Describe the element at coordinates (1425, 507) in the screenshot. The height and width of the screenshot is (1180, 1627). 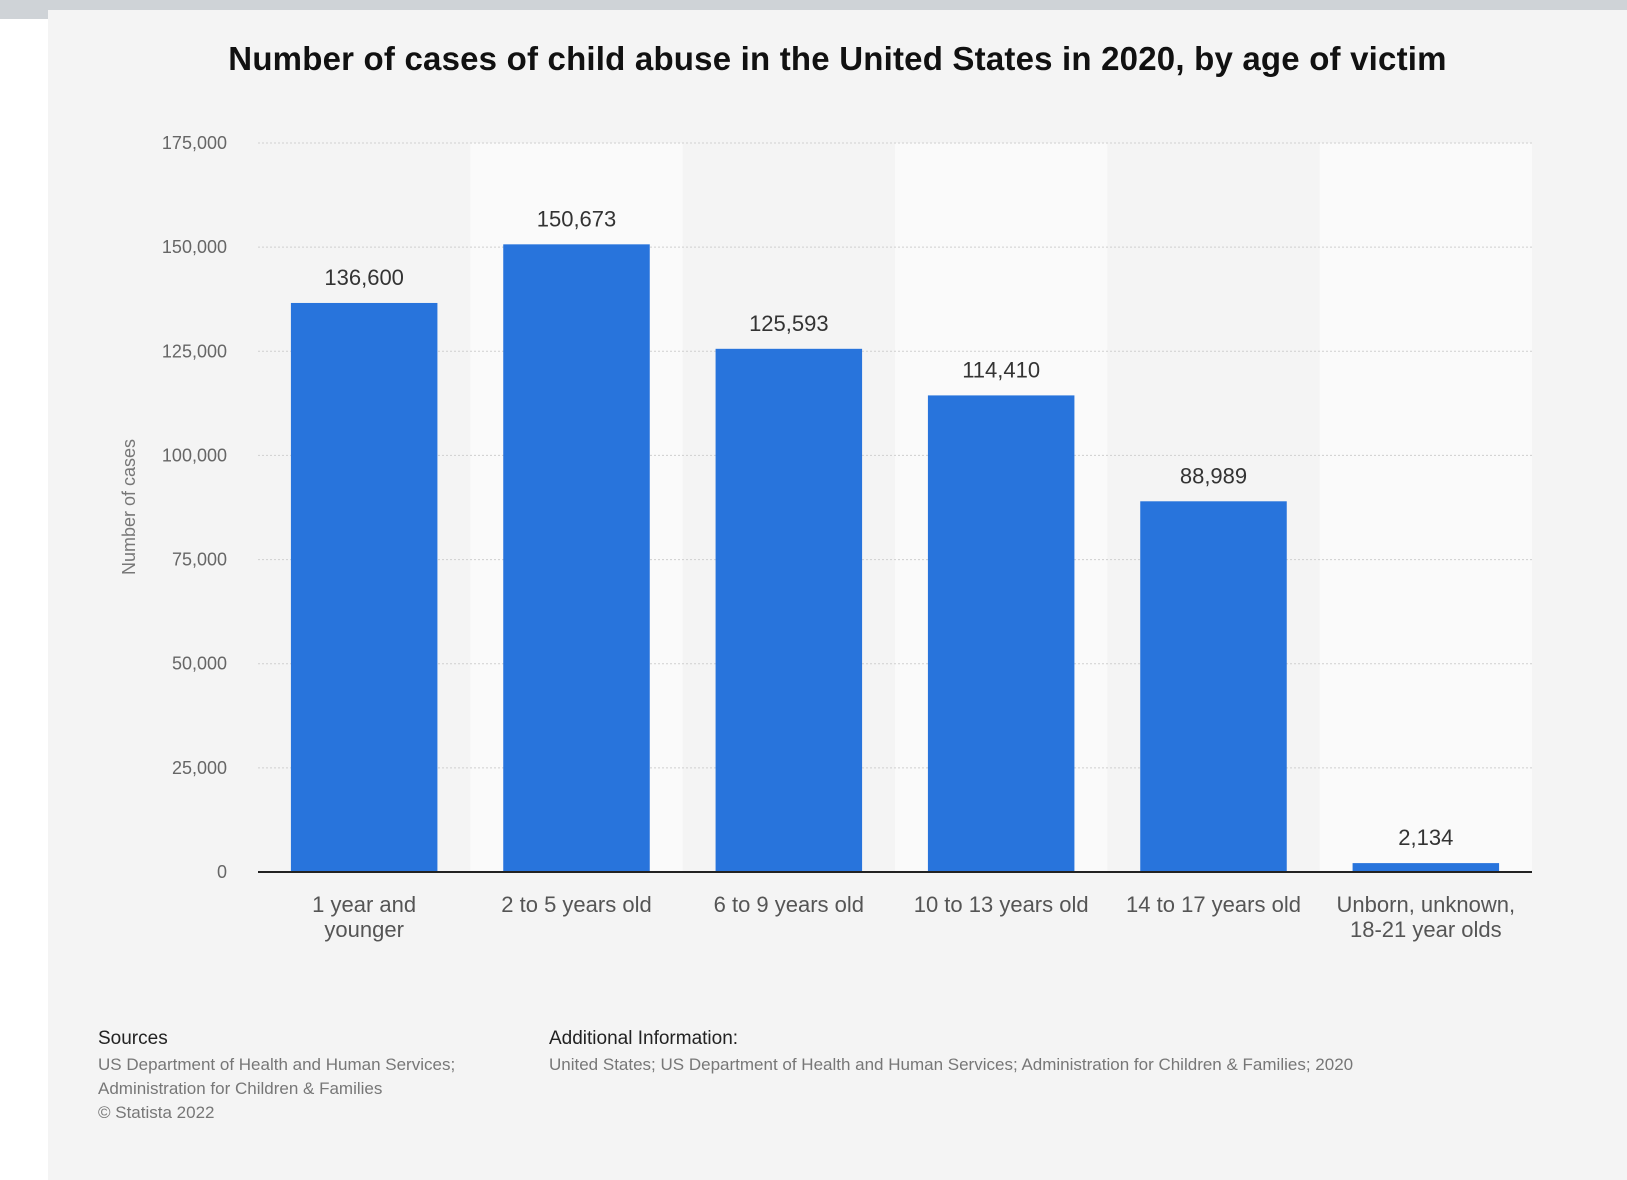
I see `category-band` at that location.